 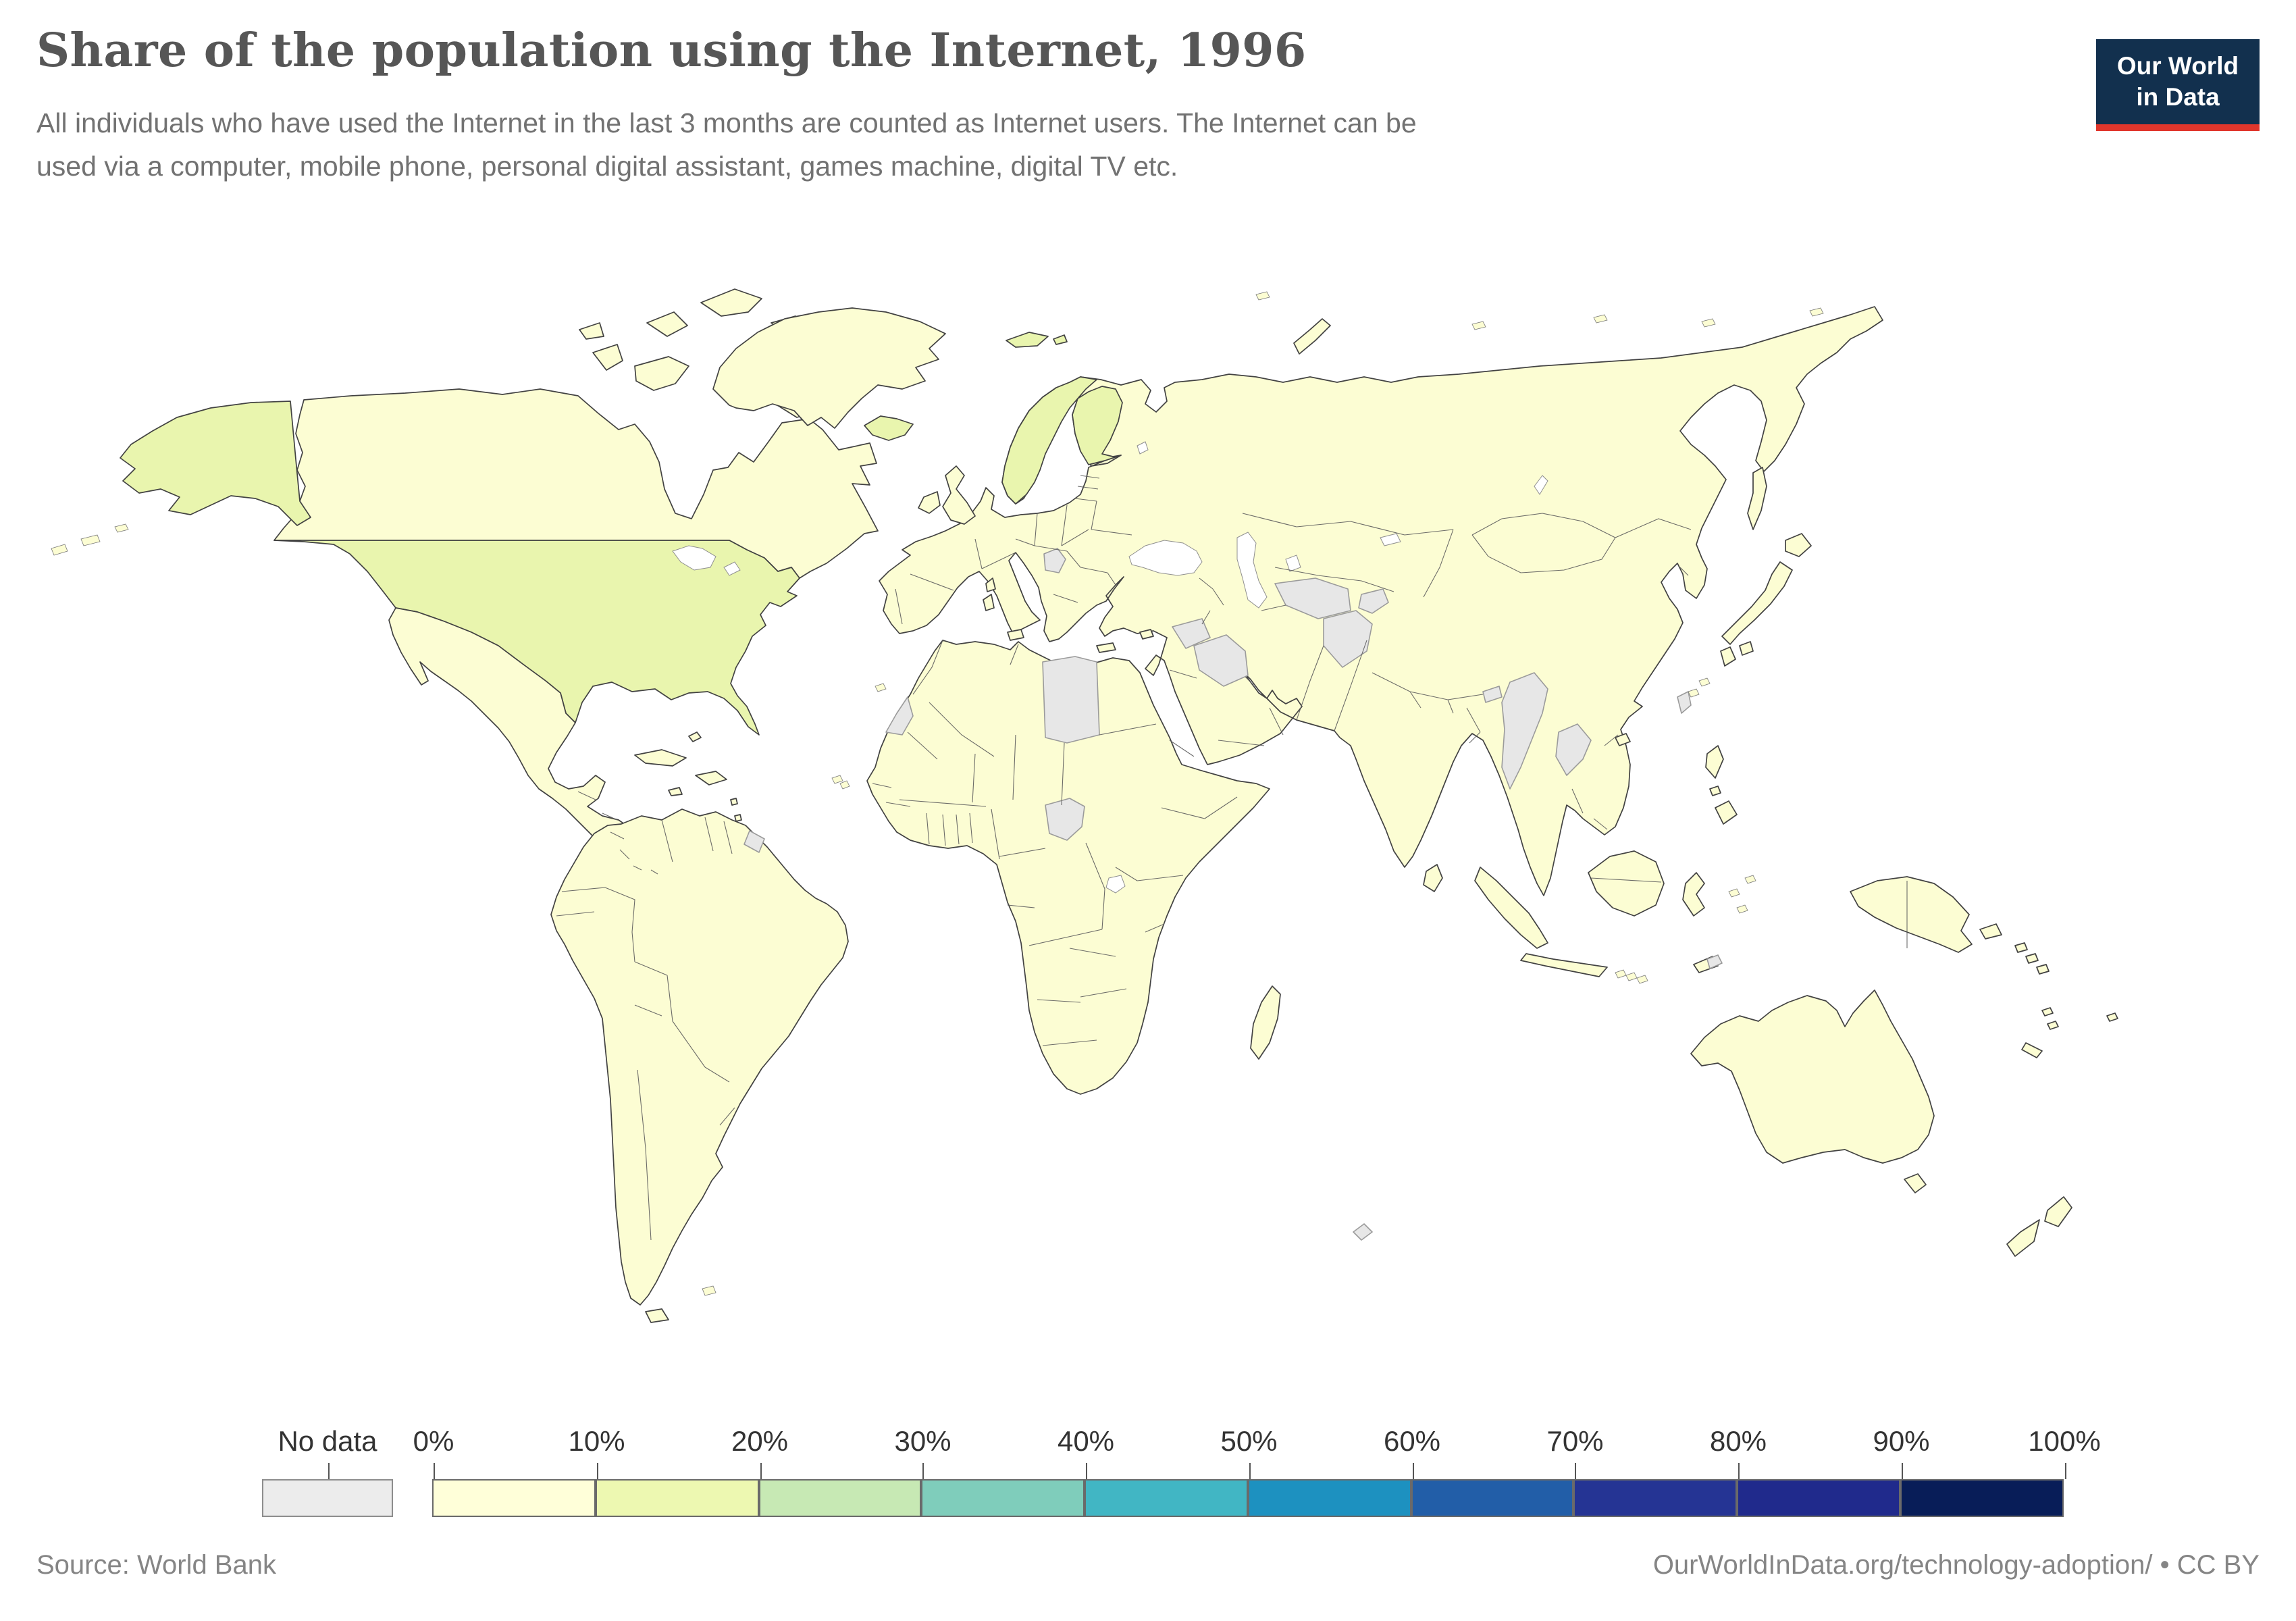 What do you see at coordinates (754, 841) in the screenshot?
I see `country-french-guiana` at bounding box center [754, 841].